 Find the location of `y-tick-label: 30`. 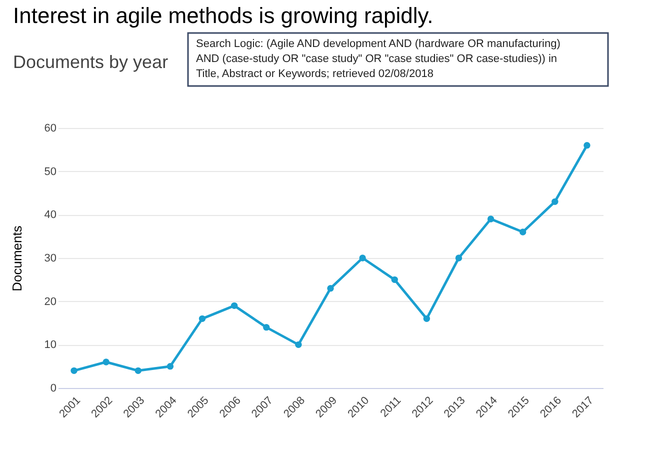

y-tick-label: 30 is located at coordinates (50, 258).